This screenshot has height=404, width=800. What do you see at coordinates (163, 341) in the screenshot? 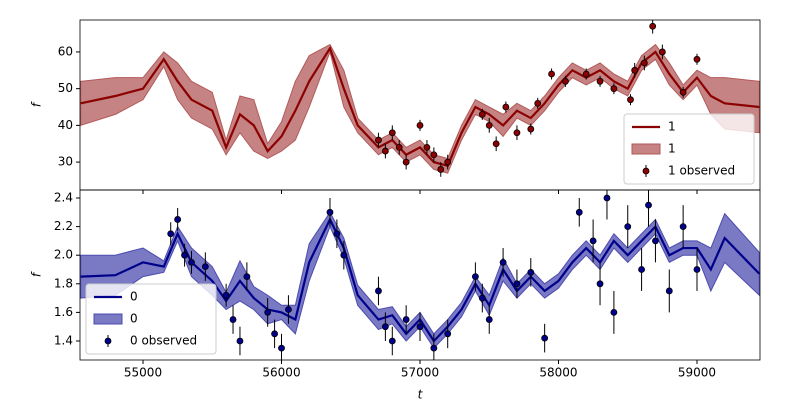
I see `legend-label: 0 observed` at bounding box center [163, 341].